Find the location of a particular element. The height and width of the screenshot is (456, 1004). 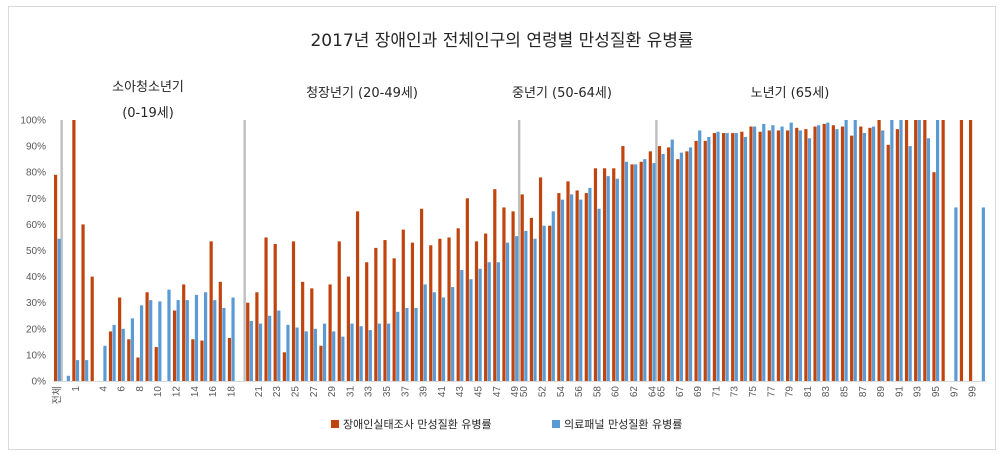

x-tick-label: 35 is located at coordinates (387, 392).